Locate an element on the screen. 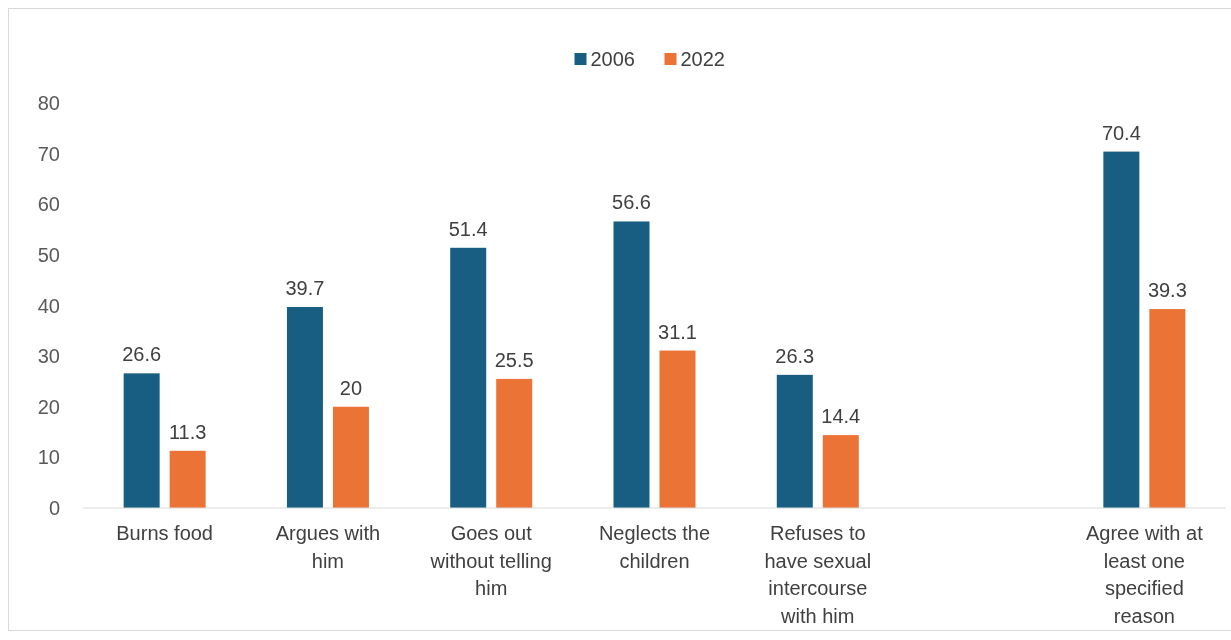  x-tick-label: Refuses to have sexual intercourse with him is located at coordinates (818, 574).